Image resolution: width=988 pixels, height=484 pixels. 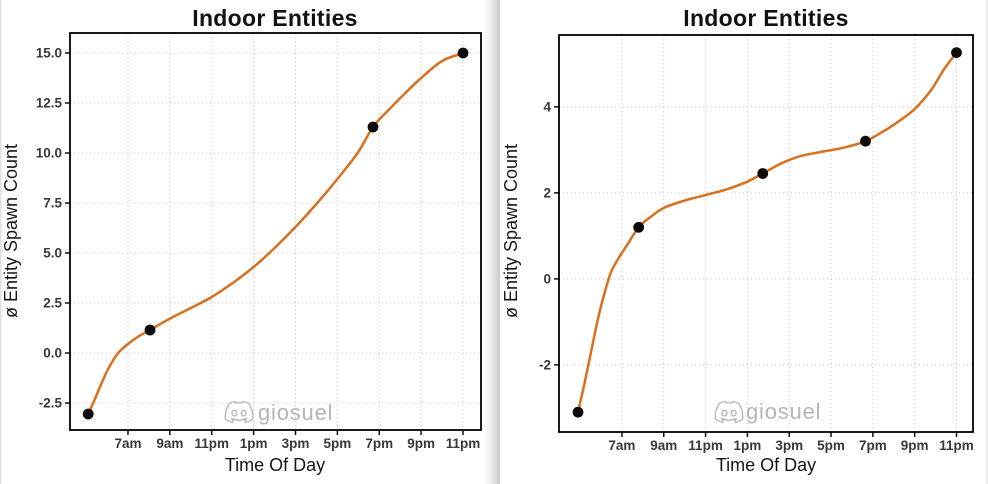 What do you see at coordinates (547, 106) in the screenshot?
I see `y-tick-label: 4` at bounding box center [547, 106].